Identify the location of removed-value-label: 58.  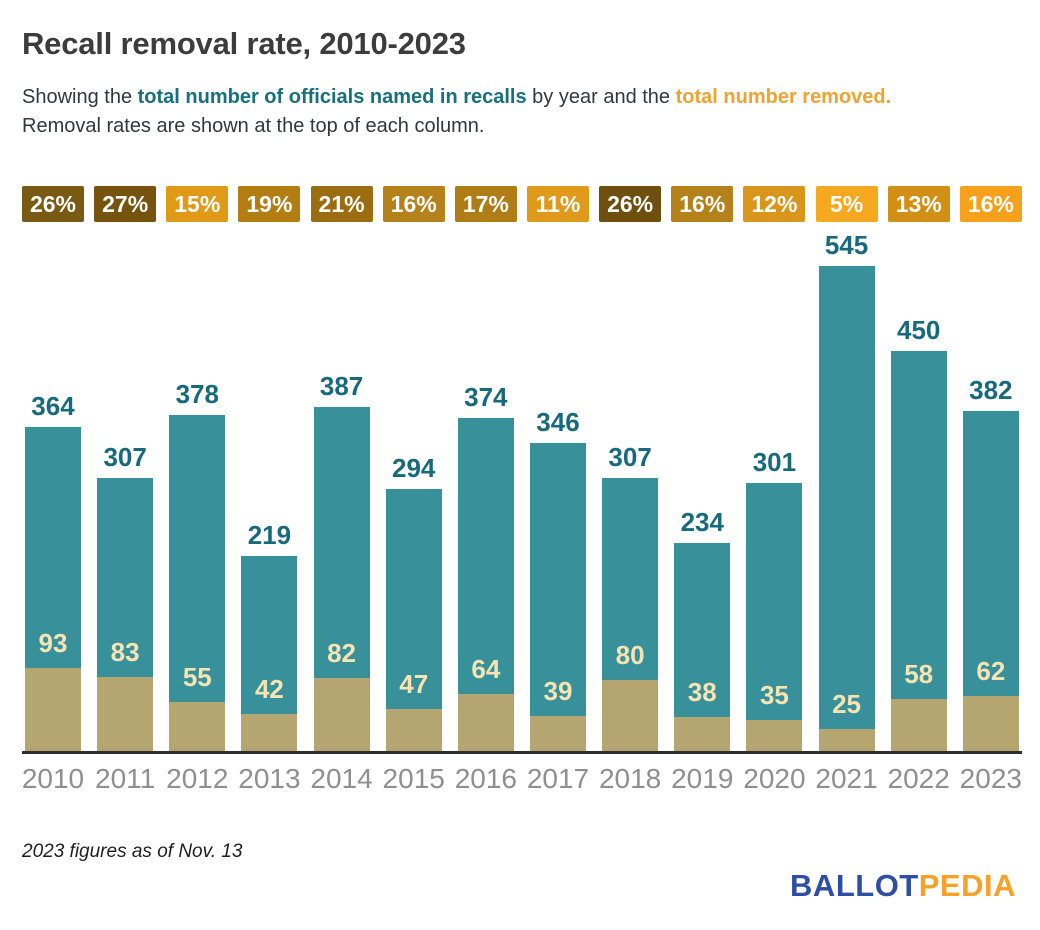
(919, 674).